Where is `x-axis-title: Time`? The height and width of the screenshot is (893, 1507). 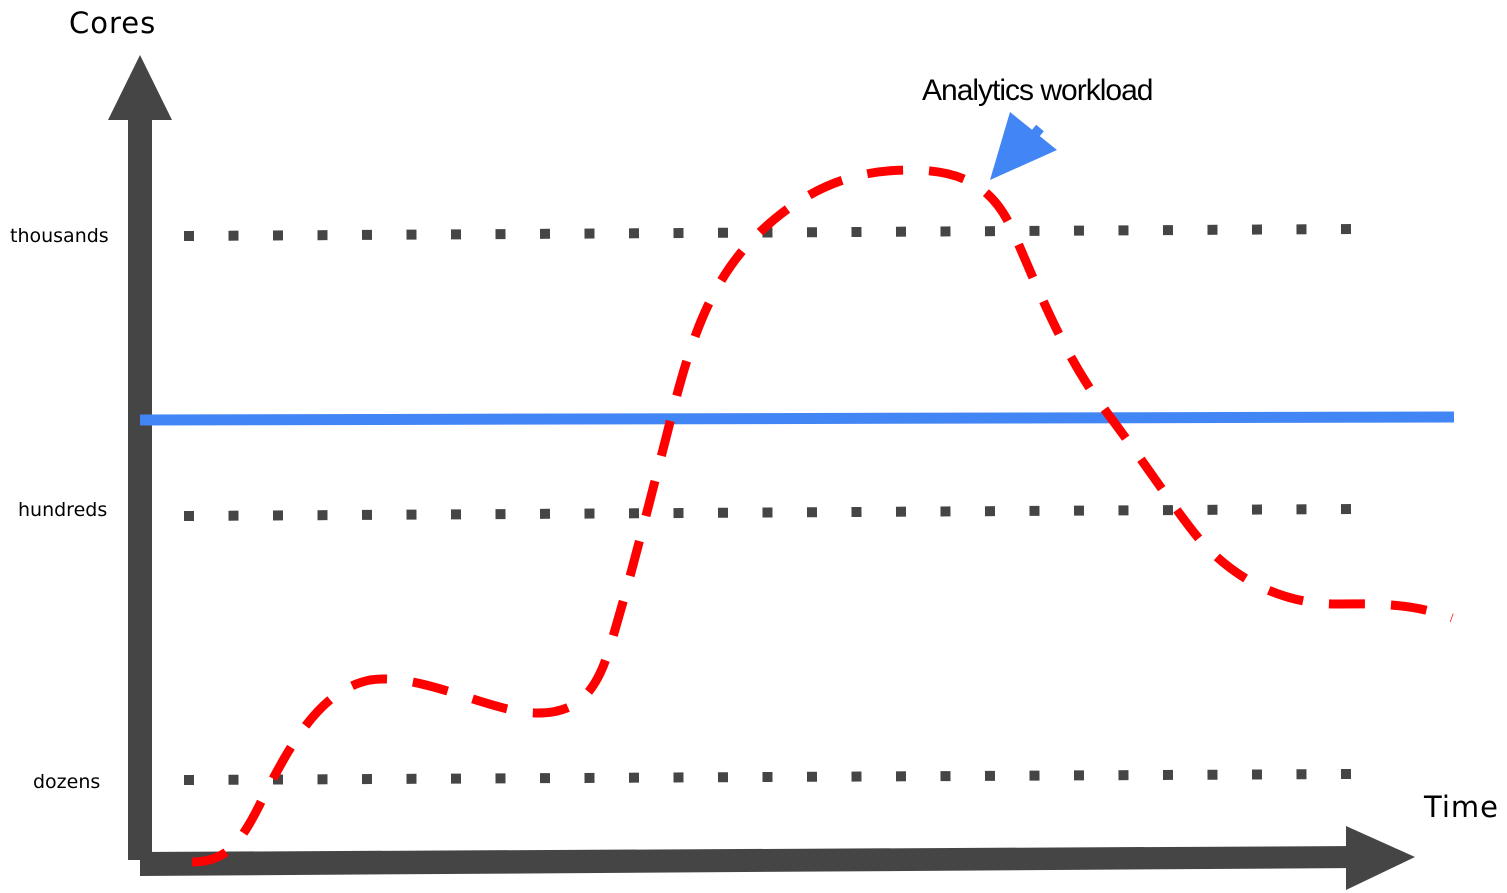 x-axis-title: Time is located at coordinates (1461, 807).